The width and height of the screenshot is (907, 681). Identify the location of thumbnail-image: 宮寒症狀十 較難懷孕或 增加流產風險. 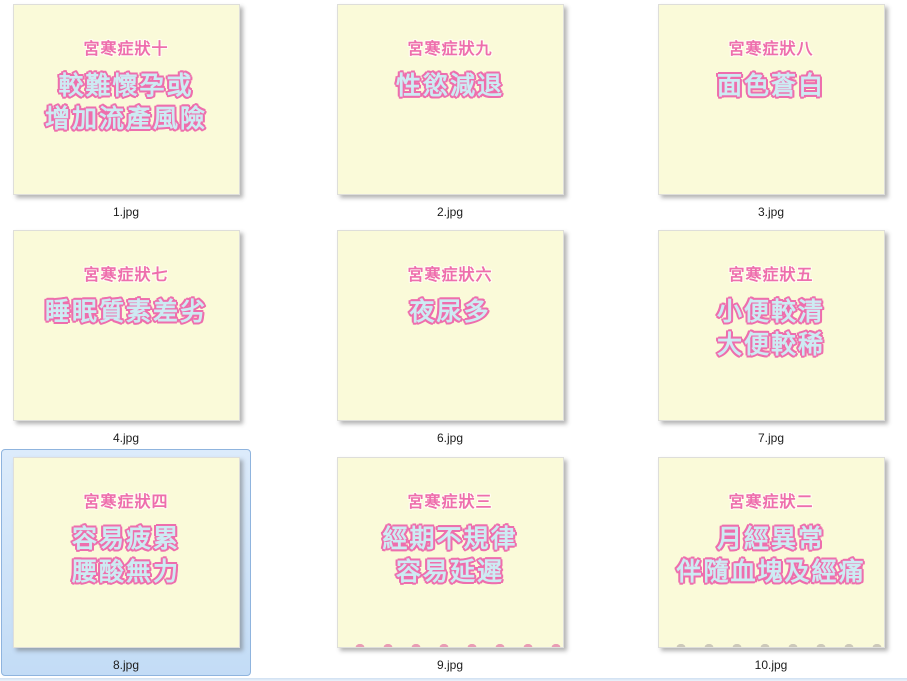
(126, 99).